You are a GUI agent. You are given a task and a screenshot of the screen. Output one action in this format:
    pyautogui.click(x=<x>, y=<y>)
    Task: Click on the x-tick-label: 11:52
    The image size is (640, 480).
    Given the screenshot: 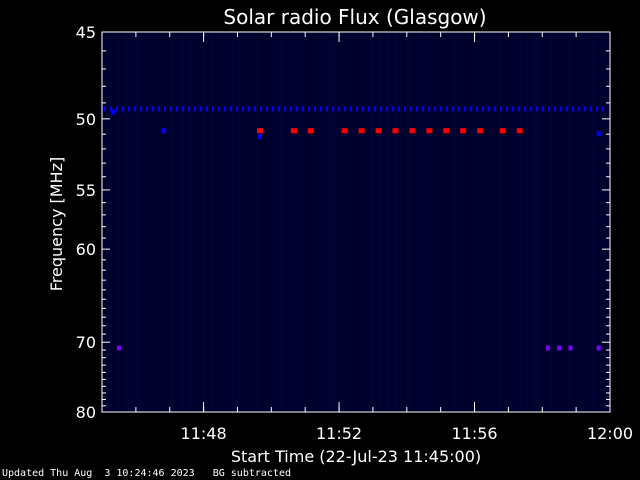 What is the action you would take?
    pyautogui.click(x=339, y=433)
    